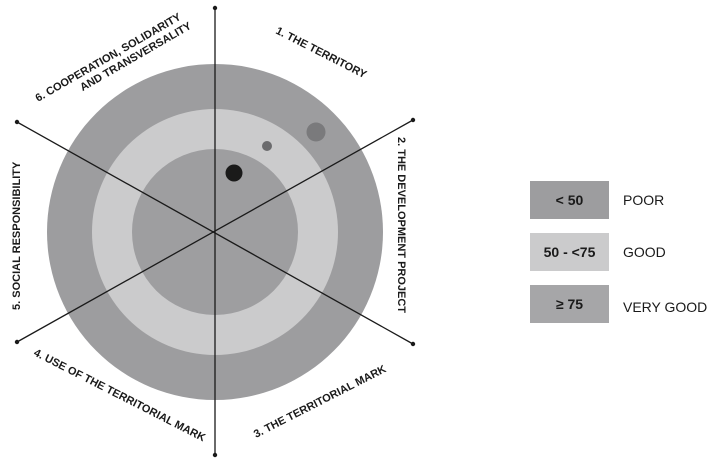  I want to click on legend-row-very-good: ≥ 75 VERY GOOD, so click(618, 304).